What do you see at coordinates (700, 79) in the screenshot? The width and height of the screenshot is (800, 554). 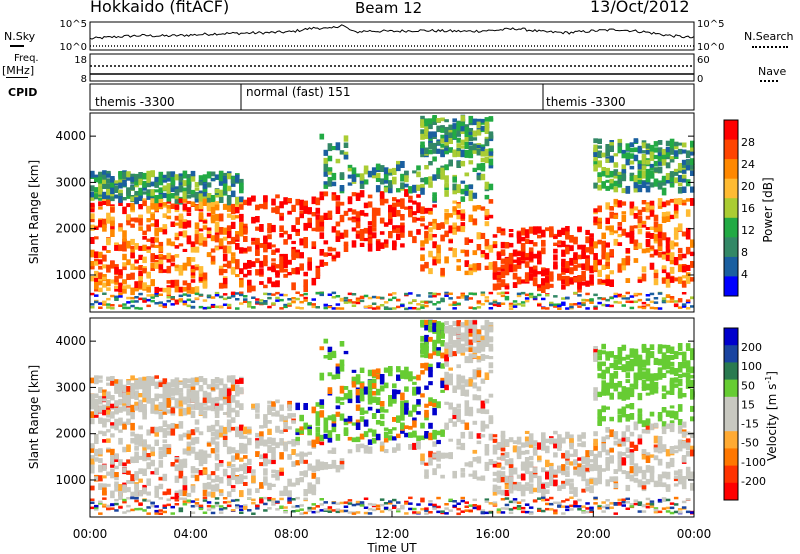 I see `nave-ytick-bottom: 0` at bounding box center [700, 79].